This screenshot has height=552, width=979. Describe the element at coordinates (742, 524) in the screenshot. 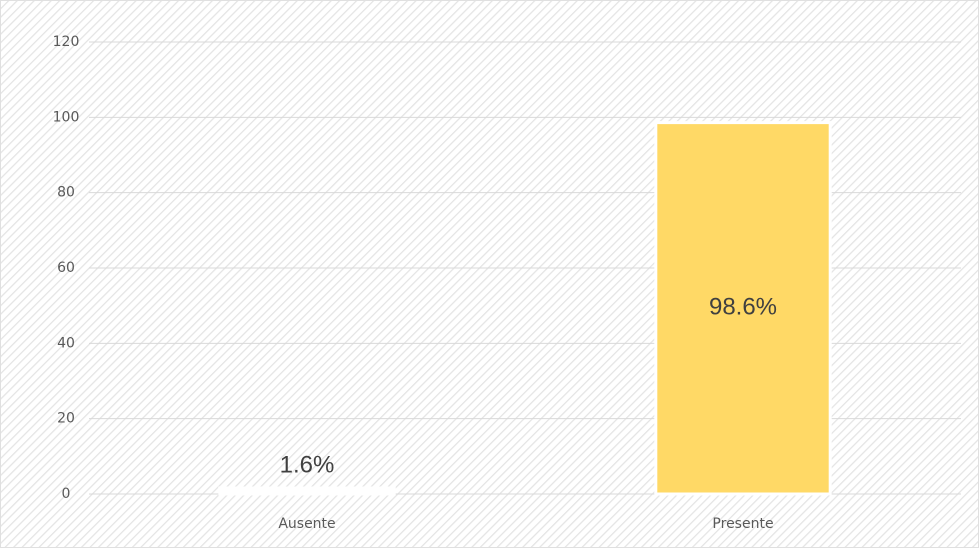

I see `x-tick-label: Presente` at that location.